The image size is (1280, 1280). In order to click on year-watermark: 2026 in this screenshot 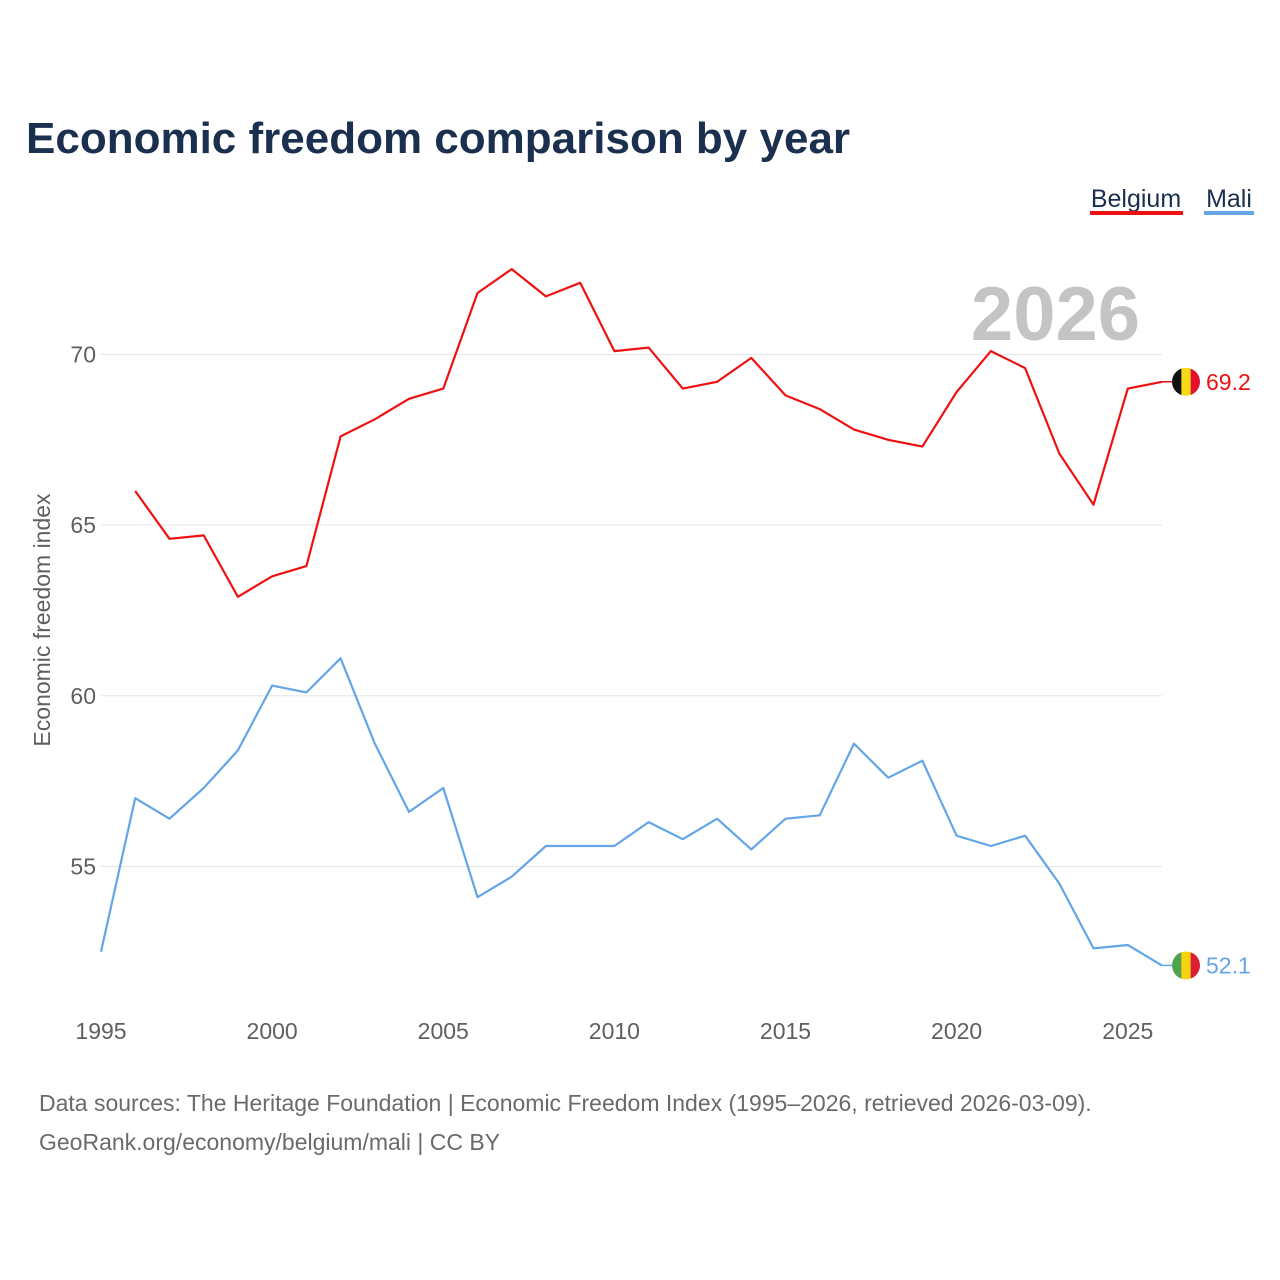, I will do `click(1055, 314)`.